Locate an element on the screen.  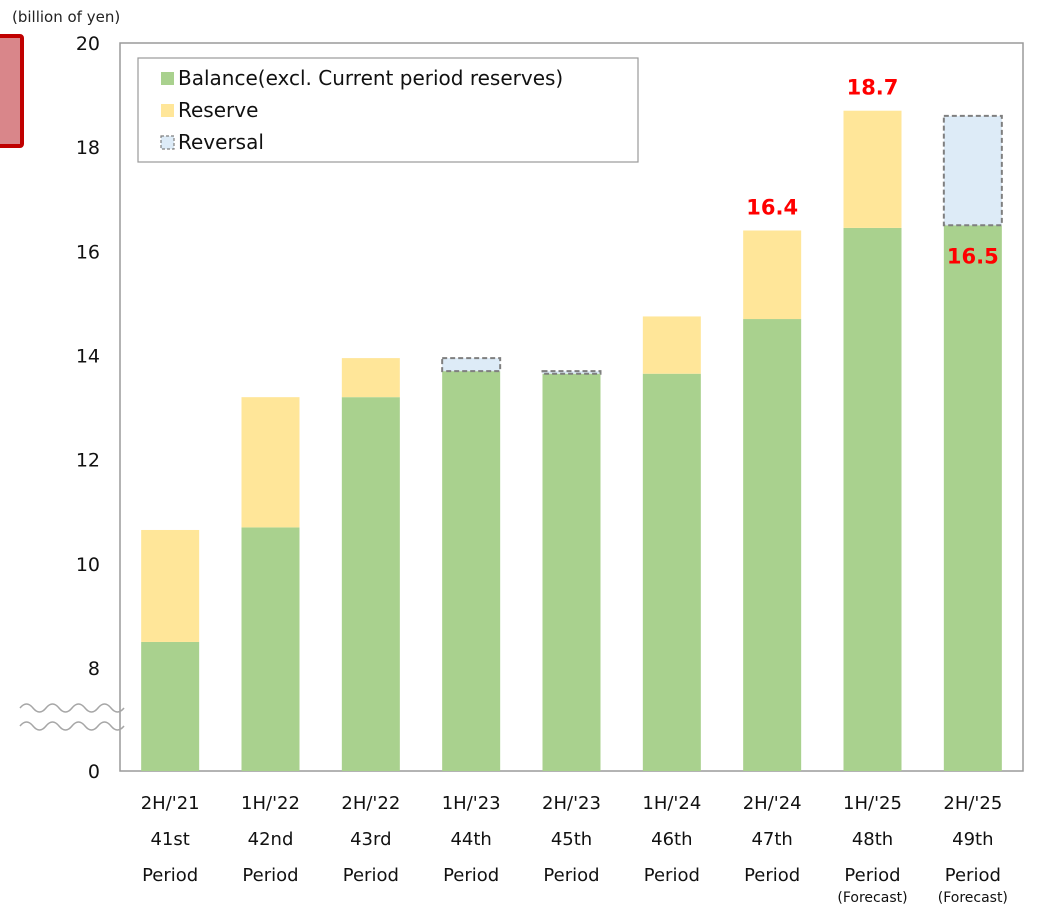
total-value-label: 16.4 is located at coordinates (772, 208).